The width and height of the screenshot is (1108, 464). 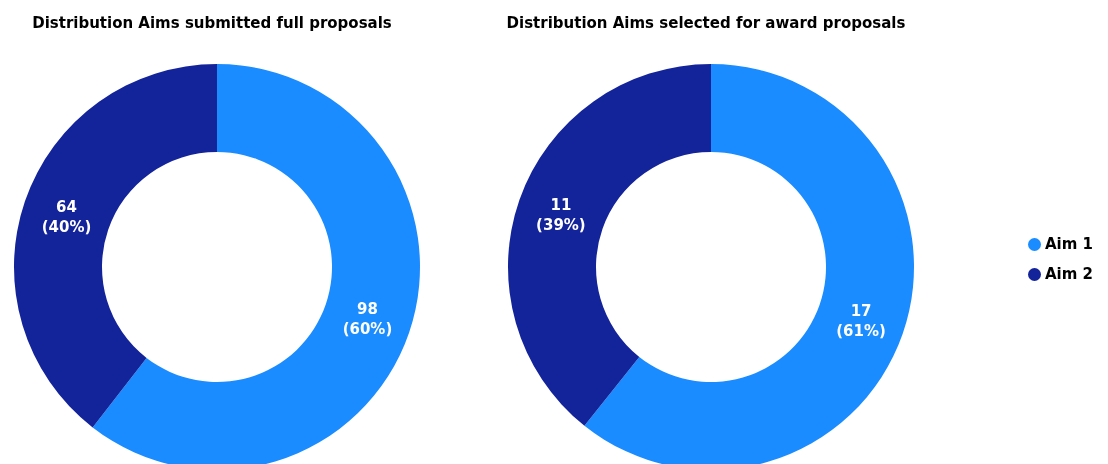 I want to click on legend-label: Aim 2, so click(x=1069, y=274).